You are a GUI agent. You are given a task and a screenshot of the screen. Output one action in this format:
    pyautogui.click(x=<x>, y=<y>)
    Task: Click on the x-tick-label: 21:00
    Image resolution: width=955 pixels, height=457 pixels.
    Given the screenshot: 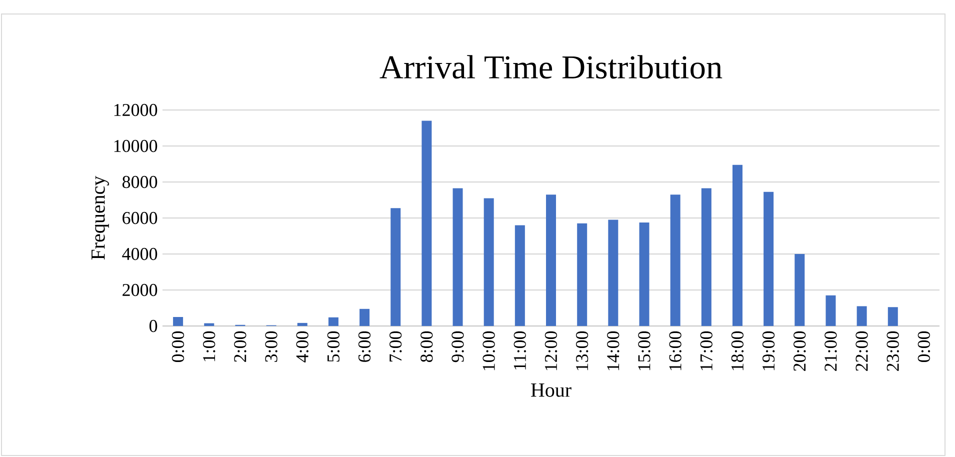 What is the action you would take?
    pyautogui.click(x=830, y=351)
    